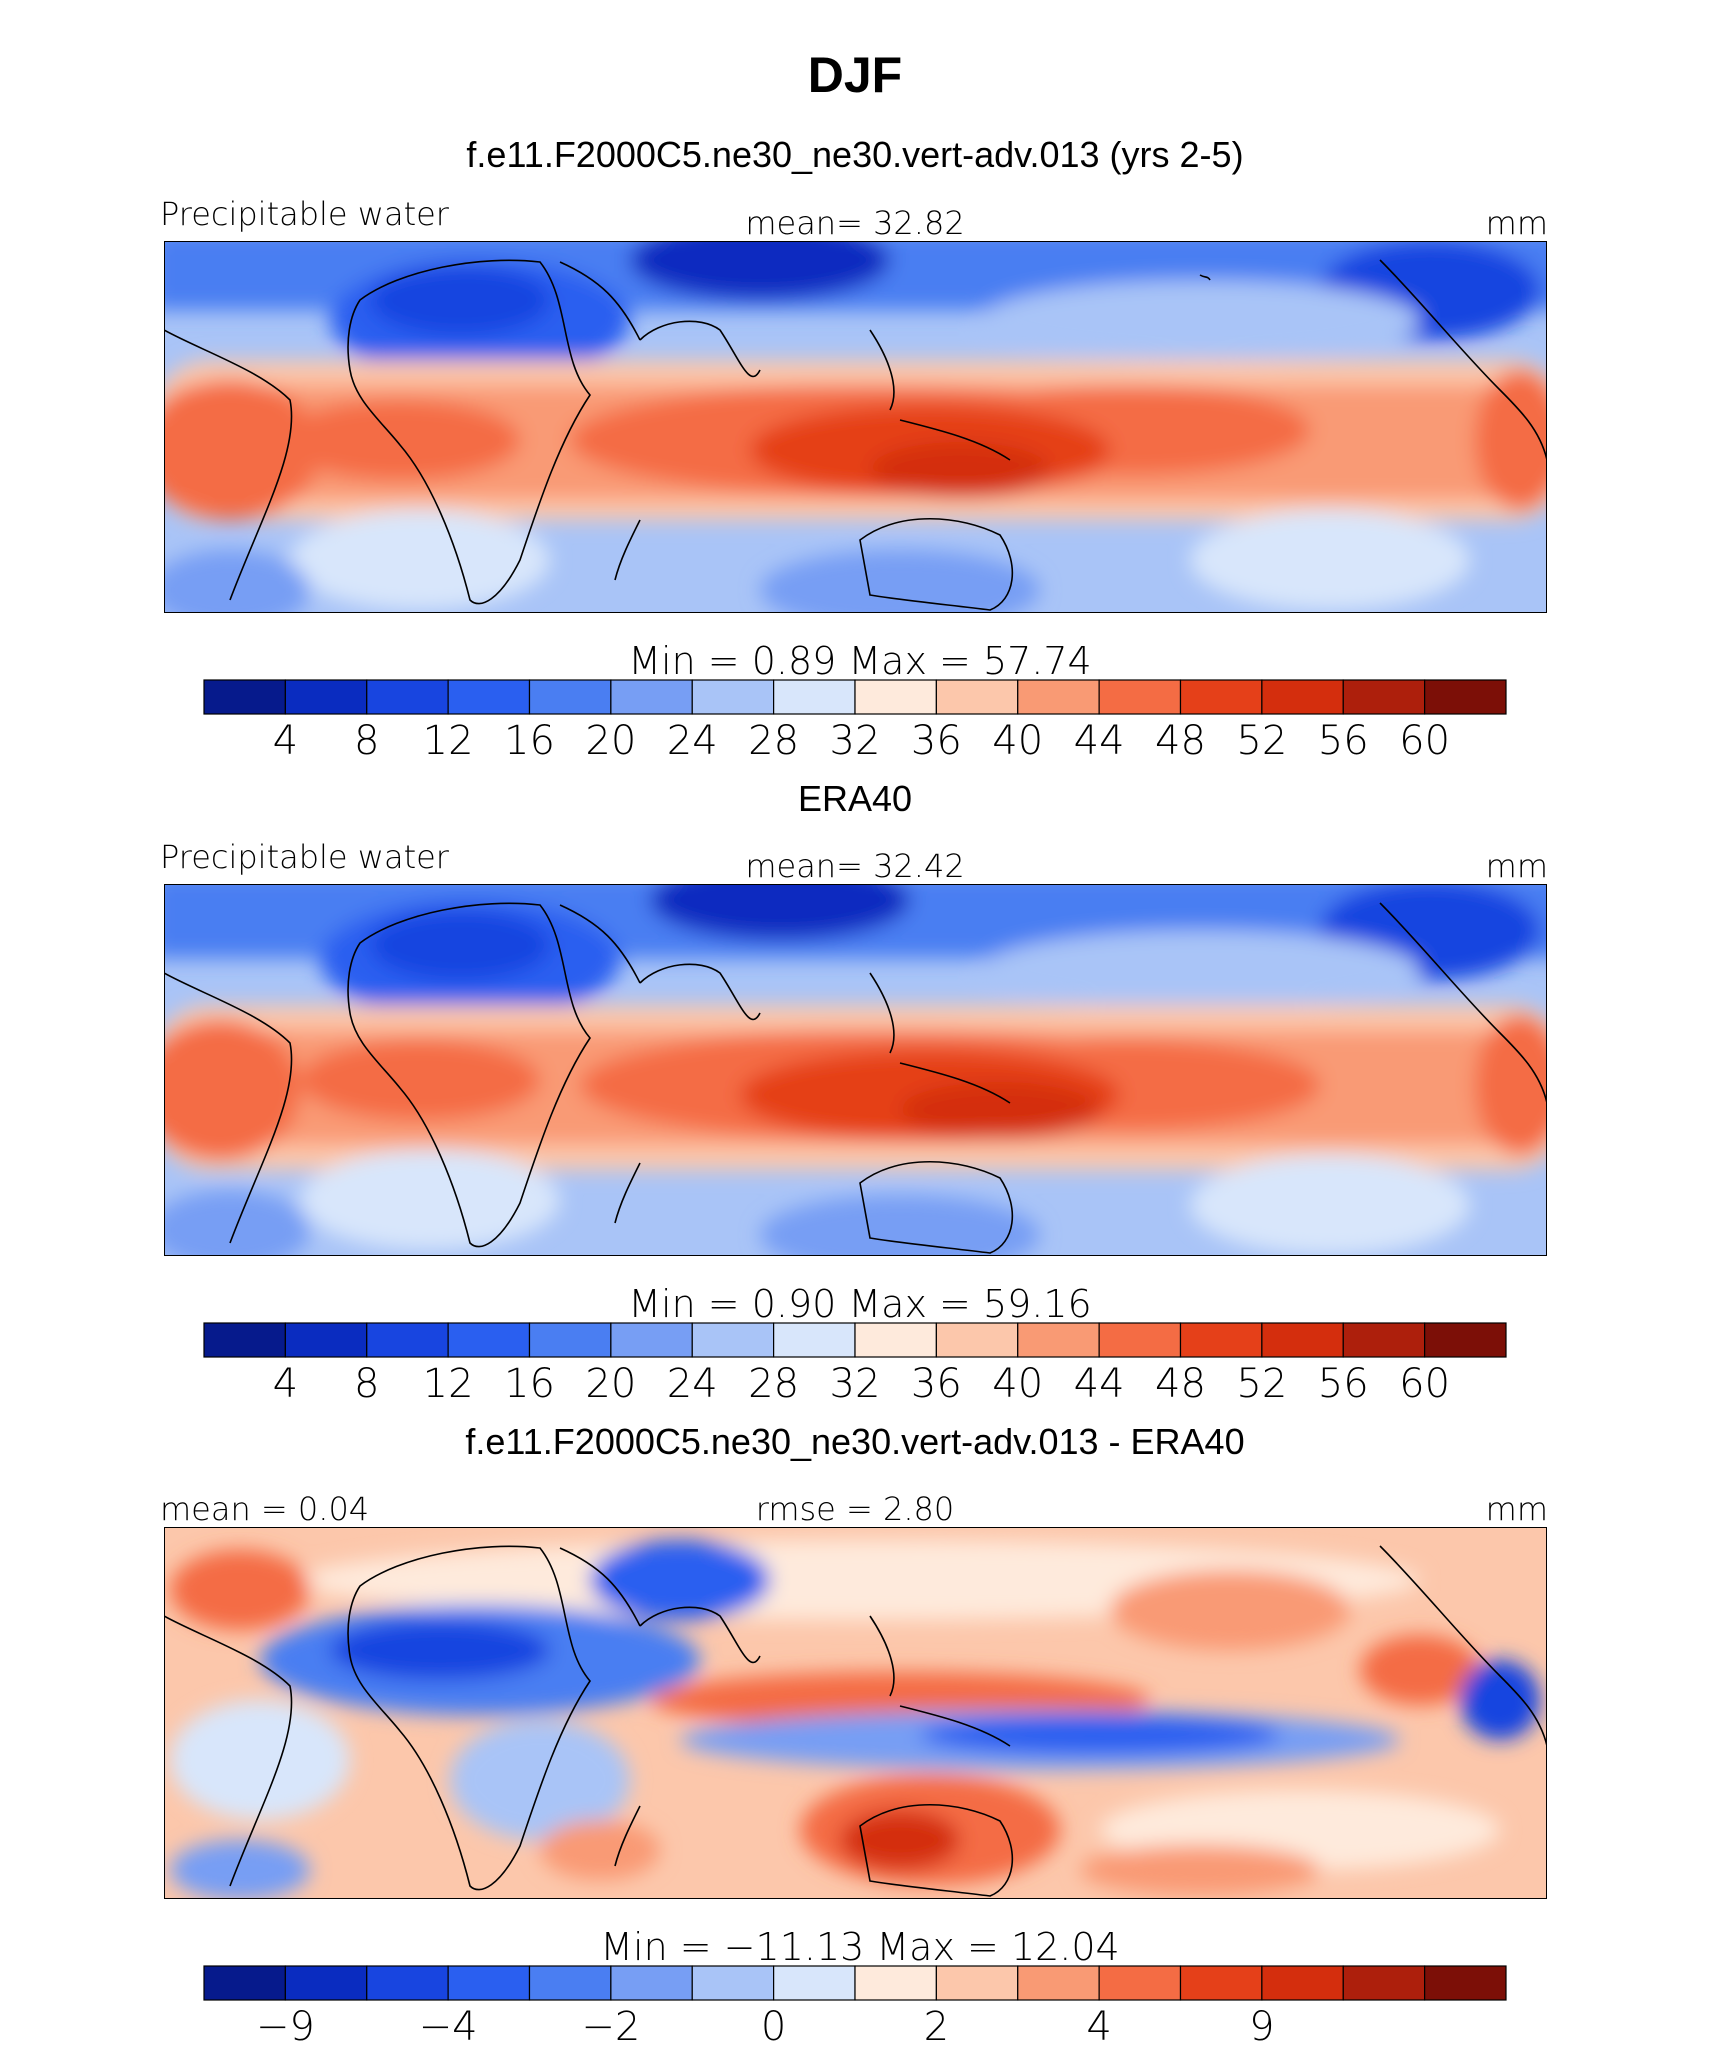 The image size is (1710, 2064). Describe the element at coordinates (448, 2027) in the screenshot. I see `colorbar-tick-label: −4` at that location.